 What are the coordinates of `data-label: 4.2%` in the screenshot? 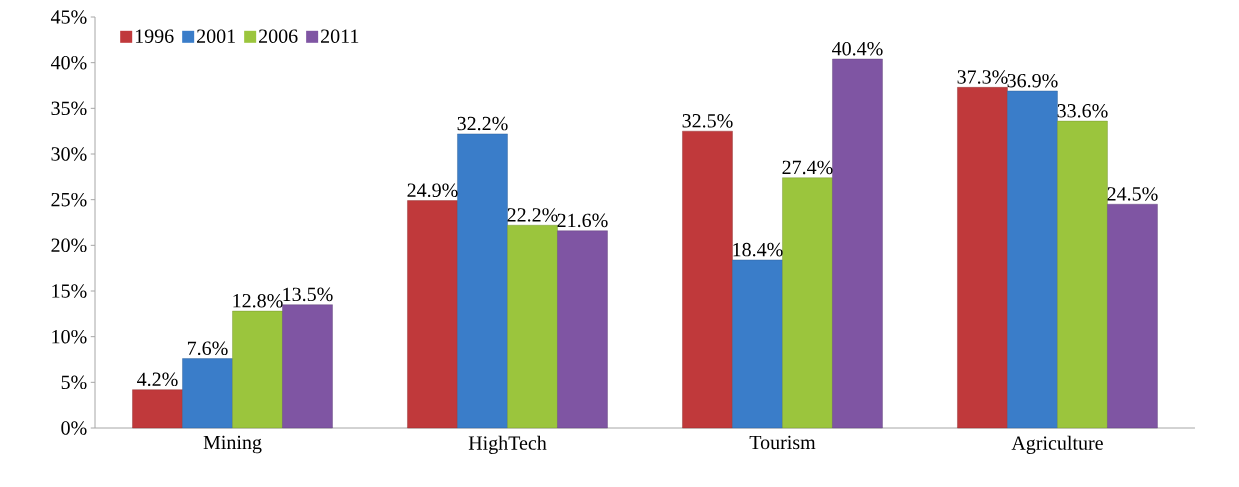 It's located at (157, 379).